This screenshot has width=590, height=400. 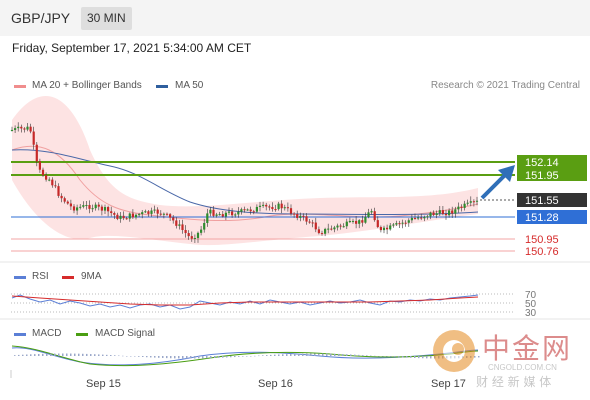 What do you see at coordinates (531, 295) in the screenshot?
I see `rsi-tick-70: 70` at bounding box center [531, 295].